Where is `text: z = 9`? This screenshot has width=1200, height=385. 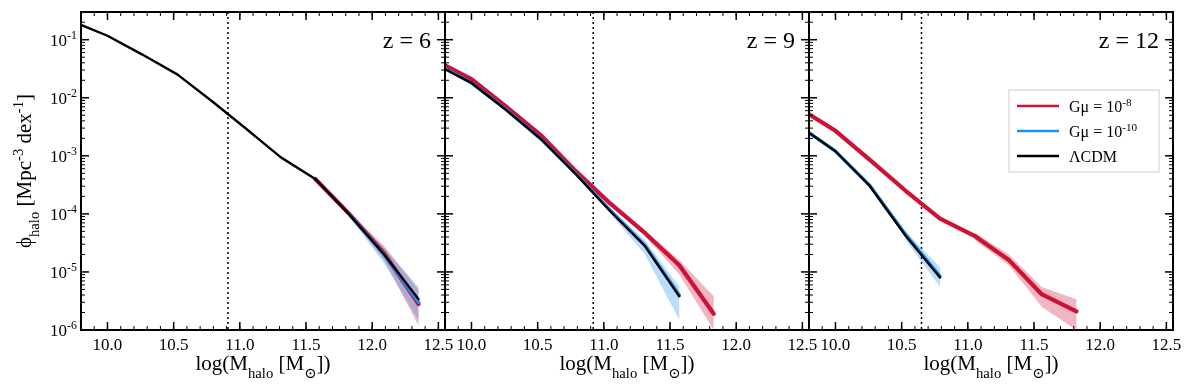
text: z = 9 is located at coordinates (770, 40).